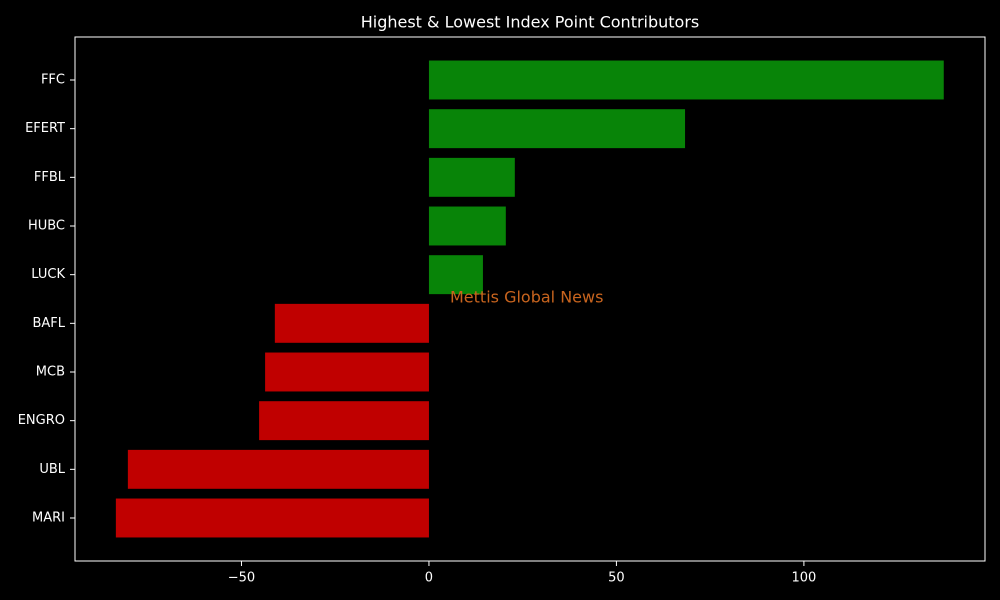 The width and height of the screenshot is (1000, 600). I want to click on y-tick-label: BAFL, so click(48, 323).